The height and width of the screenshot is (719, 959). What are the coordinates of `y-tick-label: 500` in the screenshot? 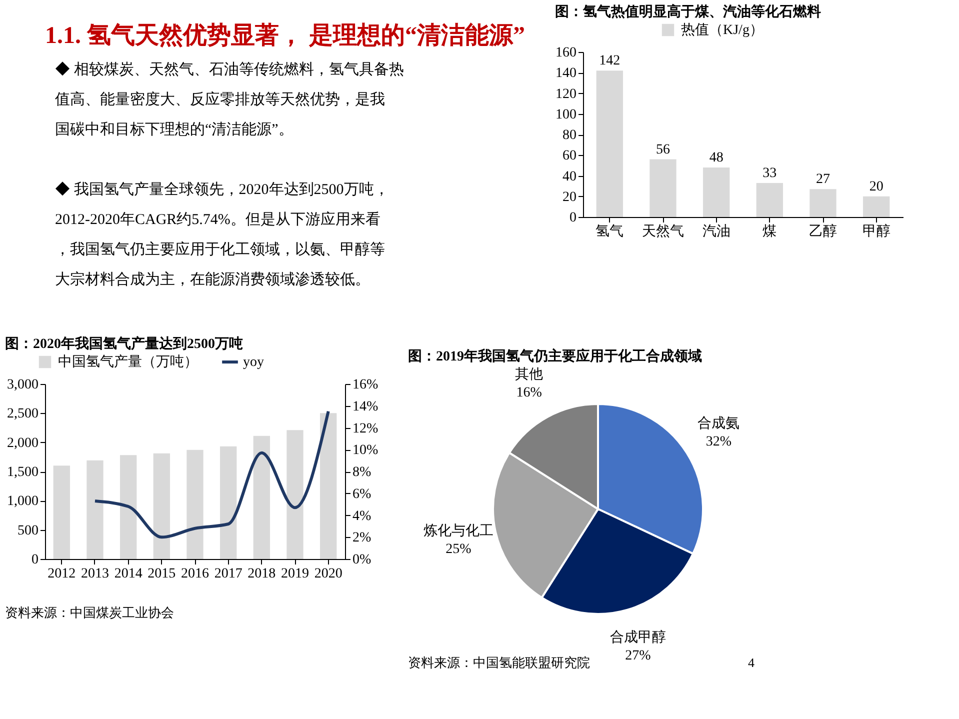 It's located at (28, 530).